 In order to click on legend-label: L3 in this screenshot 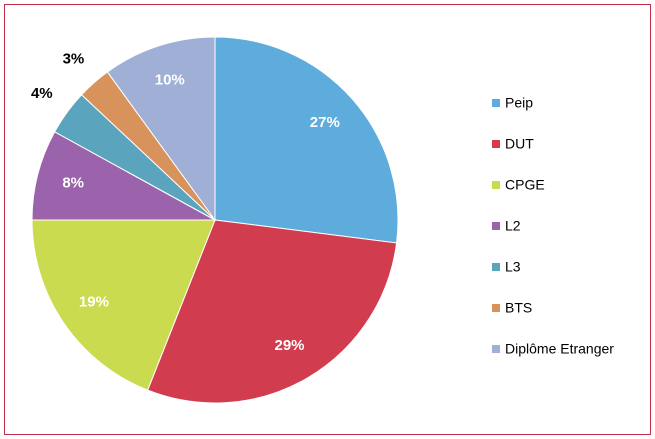, I will do `click(513, 267)`.